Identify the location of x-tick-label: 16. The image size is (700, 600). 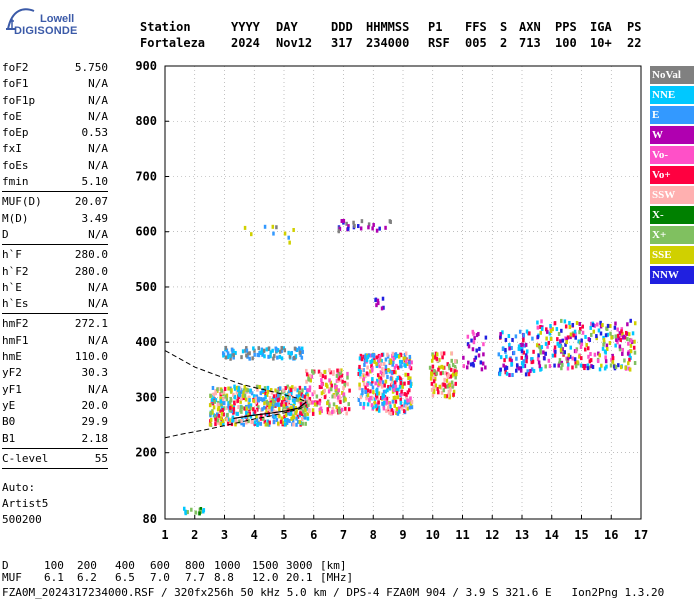
(611, 535).